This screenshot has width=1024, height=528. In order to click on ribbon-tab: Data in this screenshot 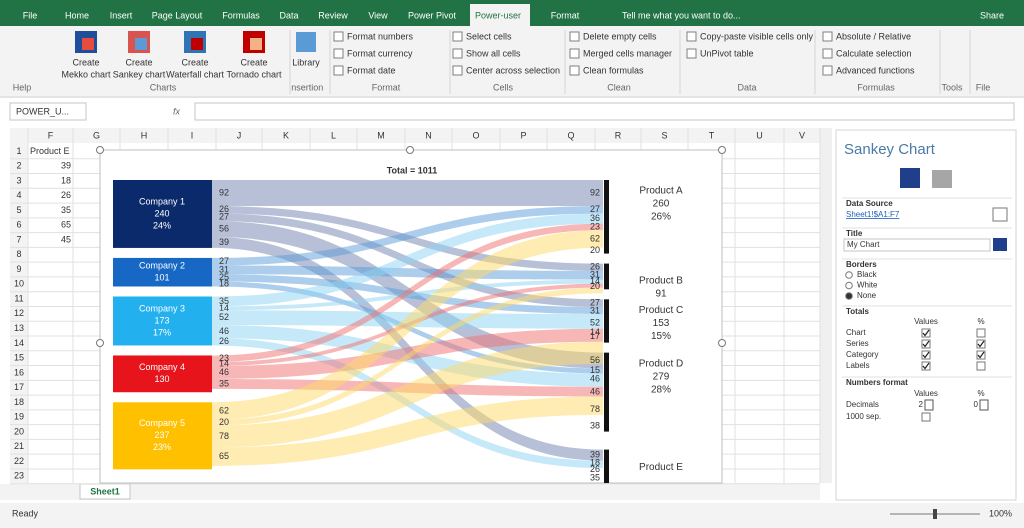, I will do `click(288, 15)`.